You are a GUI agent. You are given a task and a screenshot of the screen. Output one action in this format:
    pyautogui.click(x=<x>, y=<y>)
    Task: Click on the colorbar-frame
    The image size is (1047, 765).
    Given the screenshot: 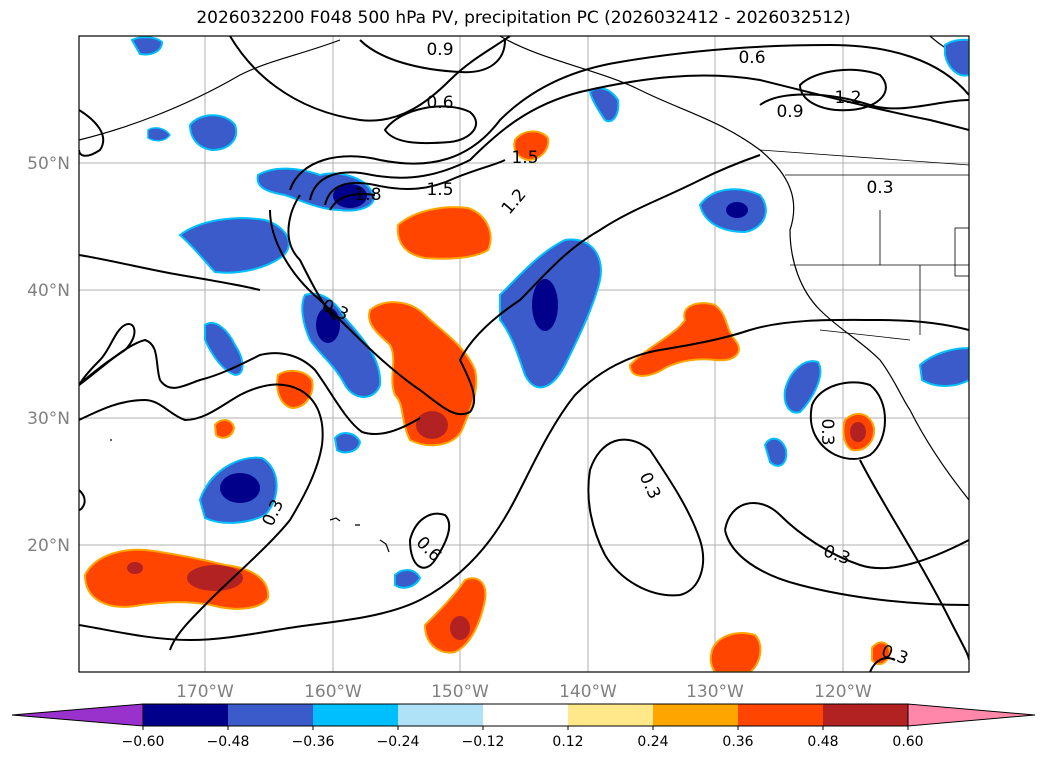 What is the action you would take?
    pyautogui.click(x=525, y=715)
    